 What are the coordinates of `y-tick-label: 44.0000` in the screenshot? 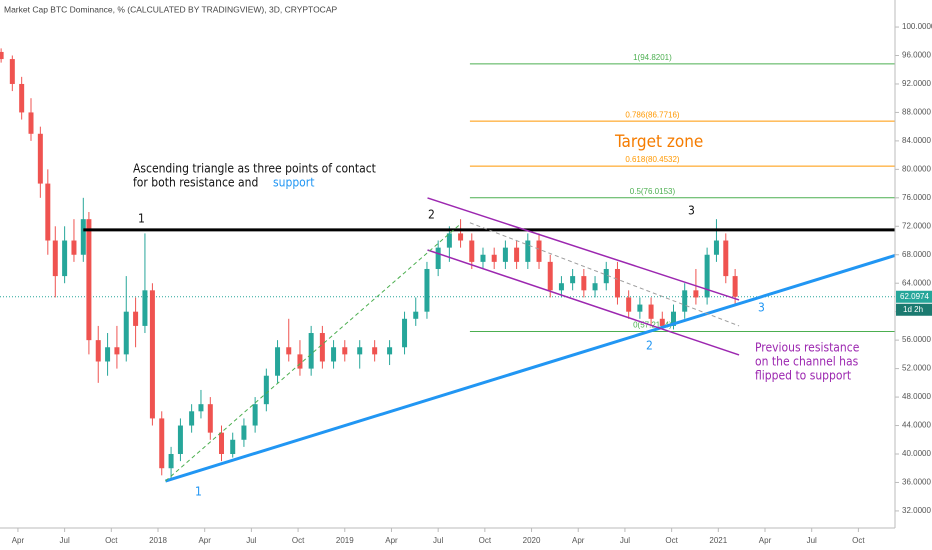 It's located at (916, 425).